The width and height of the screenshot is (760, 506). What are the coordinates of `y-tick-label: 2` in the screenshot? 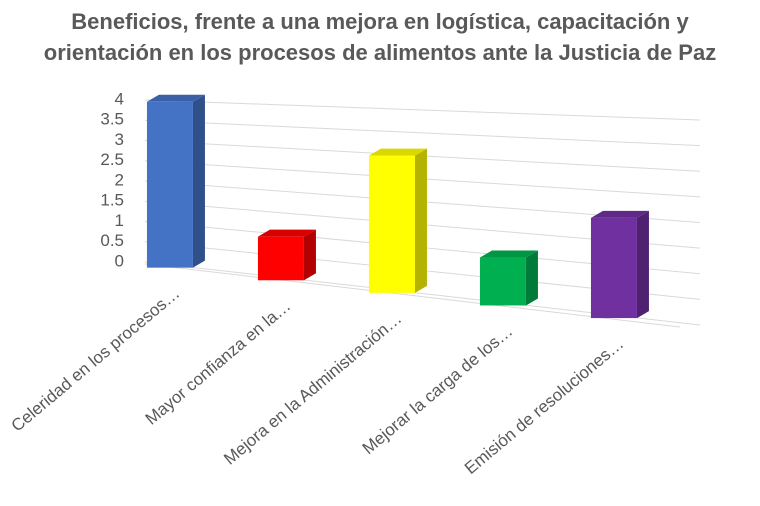 It's located at (119, 179).